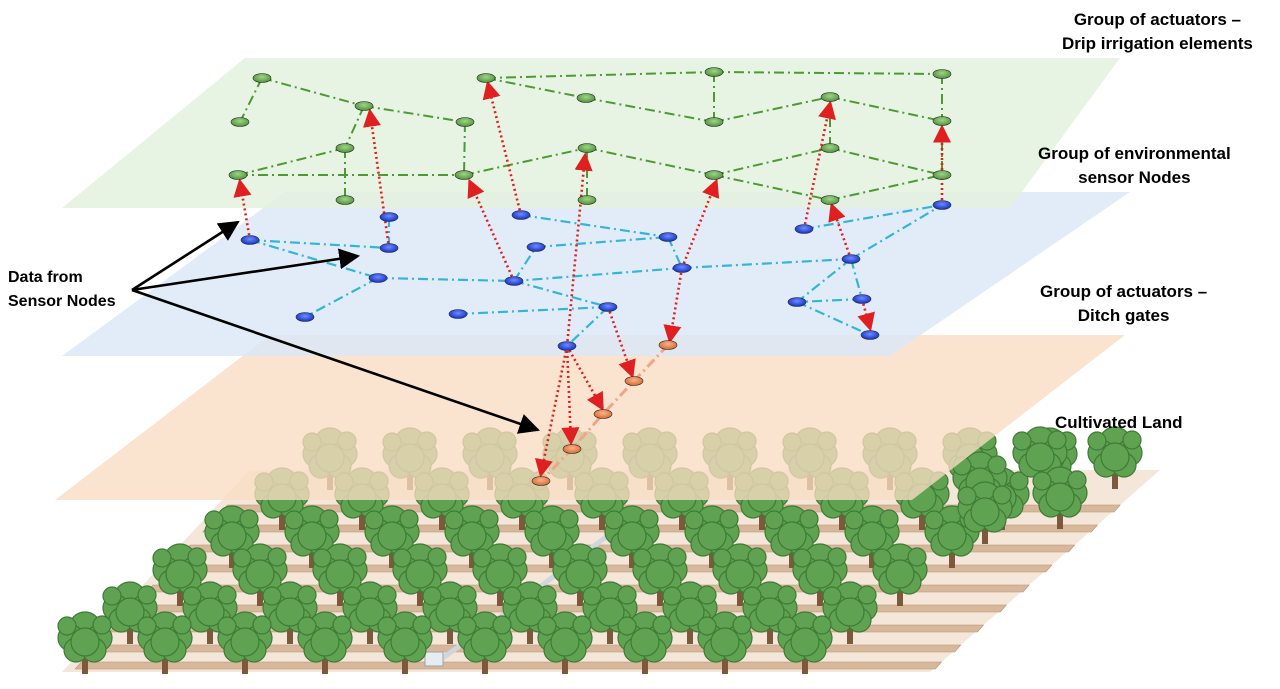  Describe the element at coordinates (1134, 166) in the screenshot. I see `environmental-sensors-label: Group of environmental sensor Nodes` at that location.